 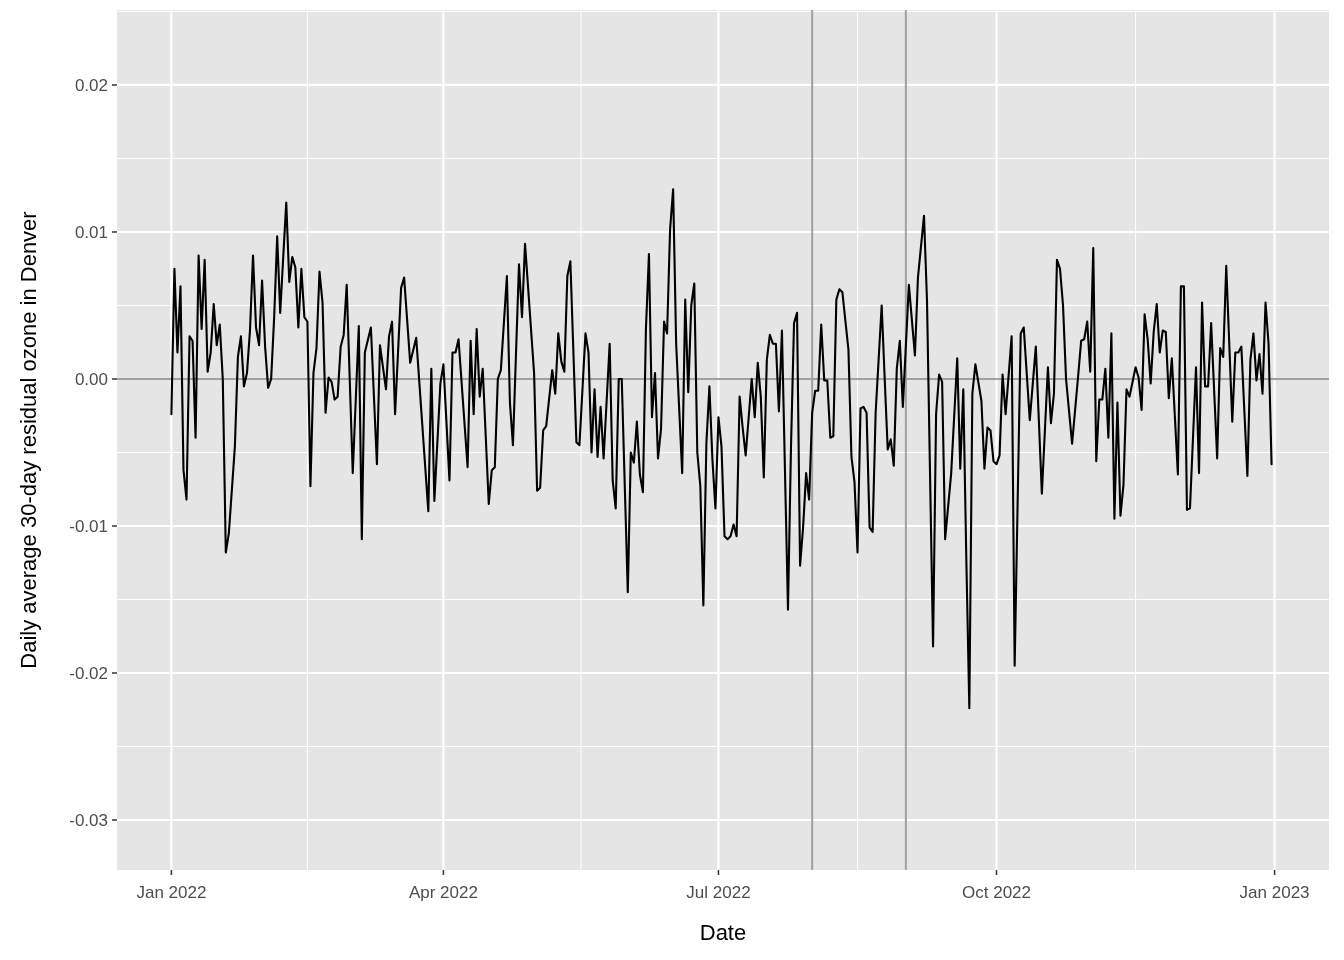 I want to click on y-tick-label: -0.03, so click(x=88, y=821).